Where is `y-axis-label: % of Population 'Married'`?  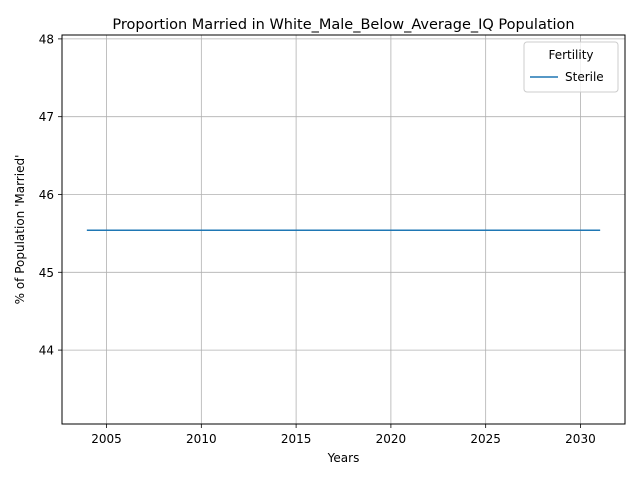
y-axis-label: % of Population 'Married' is located at coordinates (20, 230).